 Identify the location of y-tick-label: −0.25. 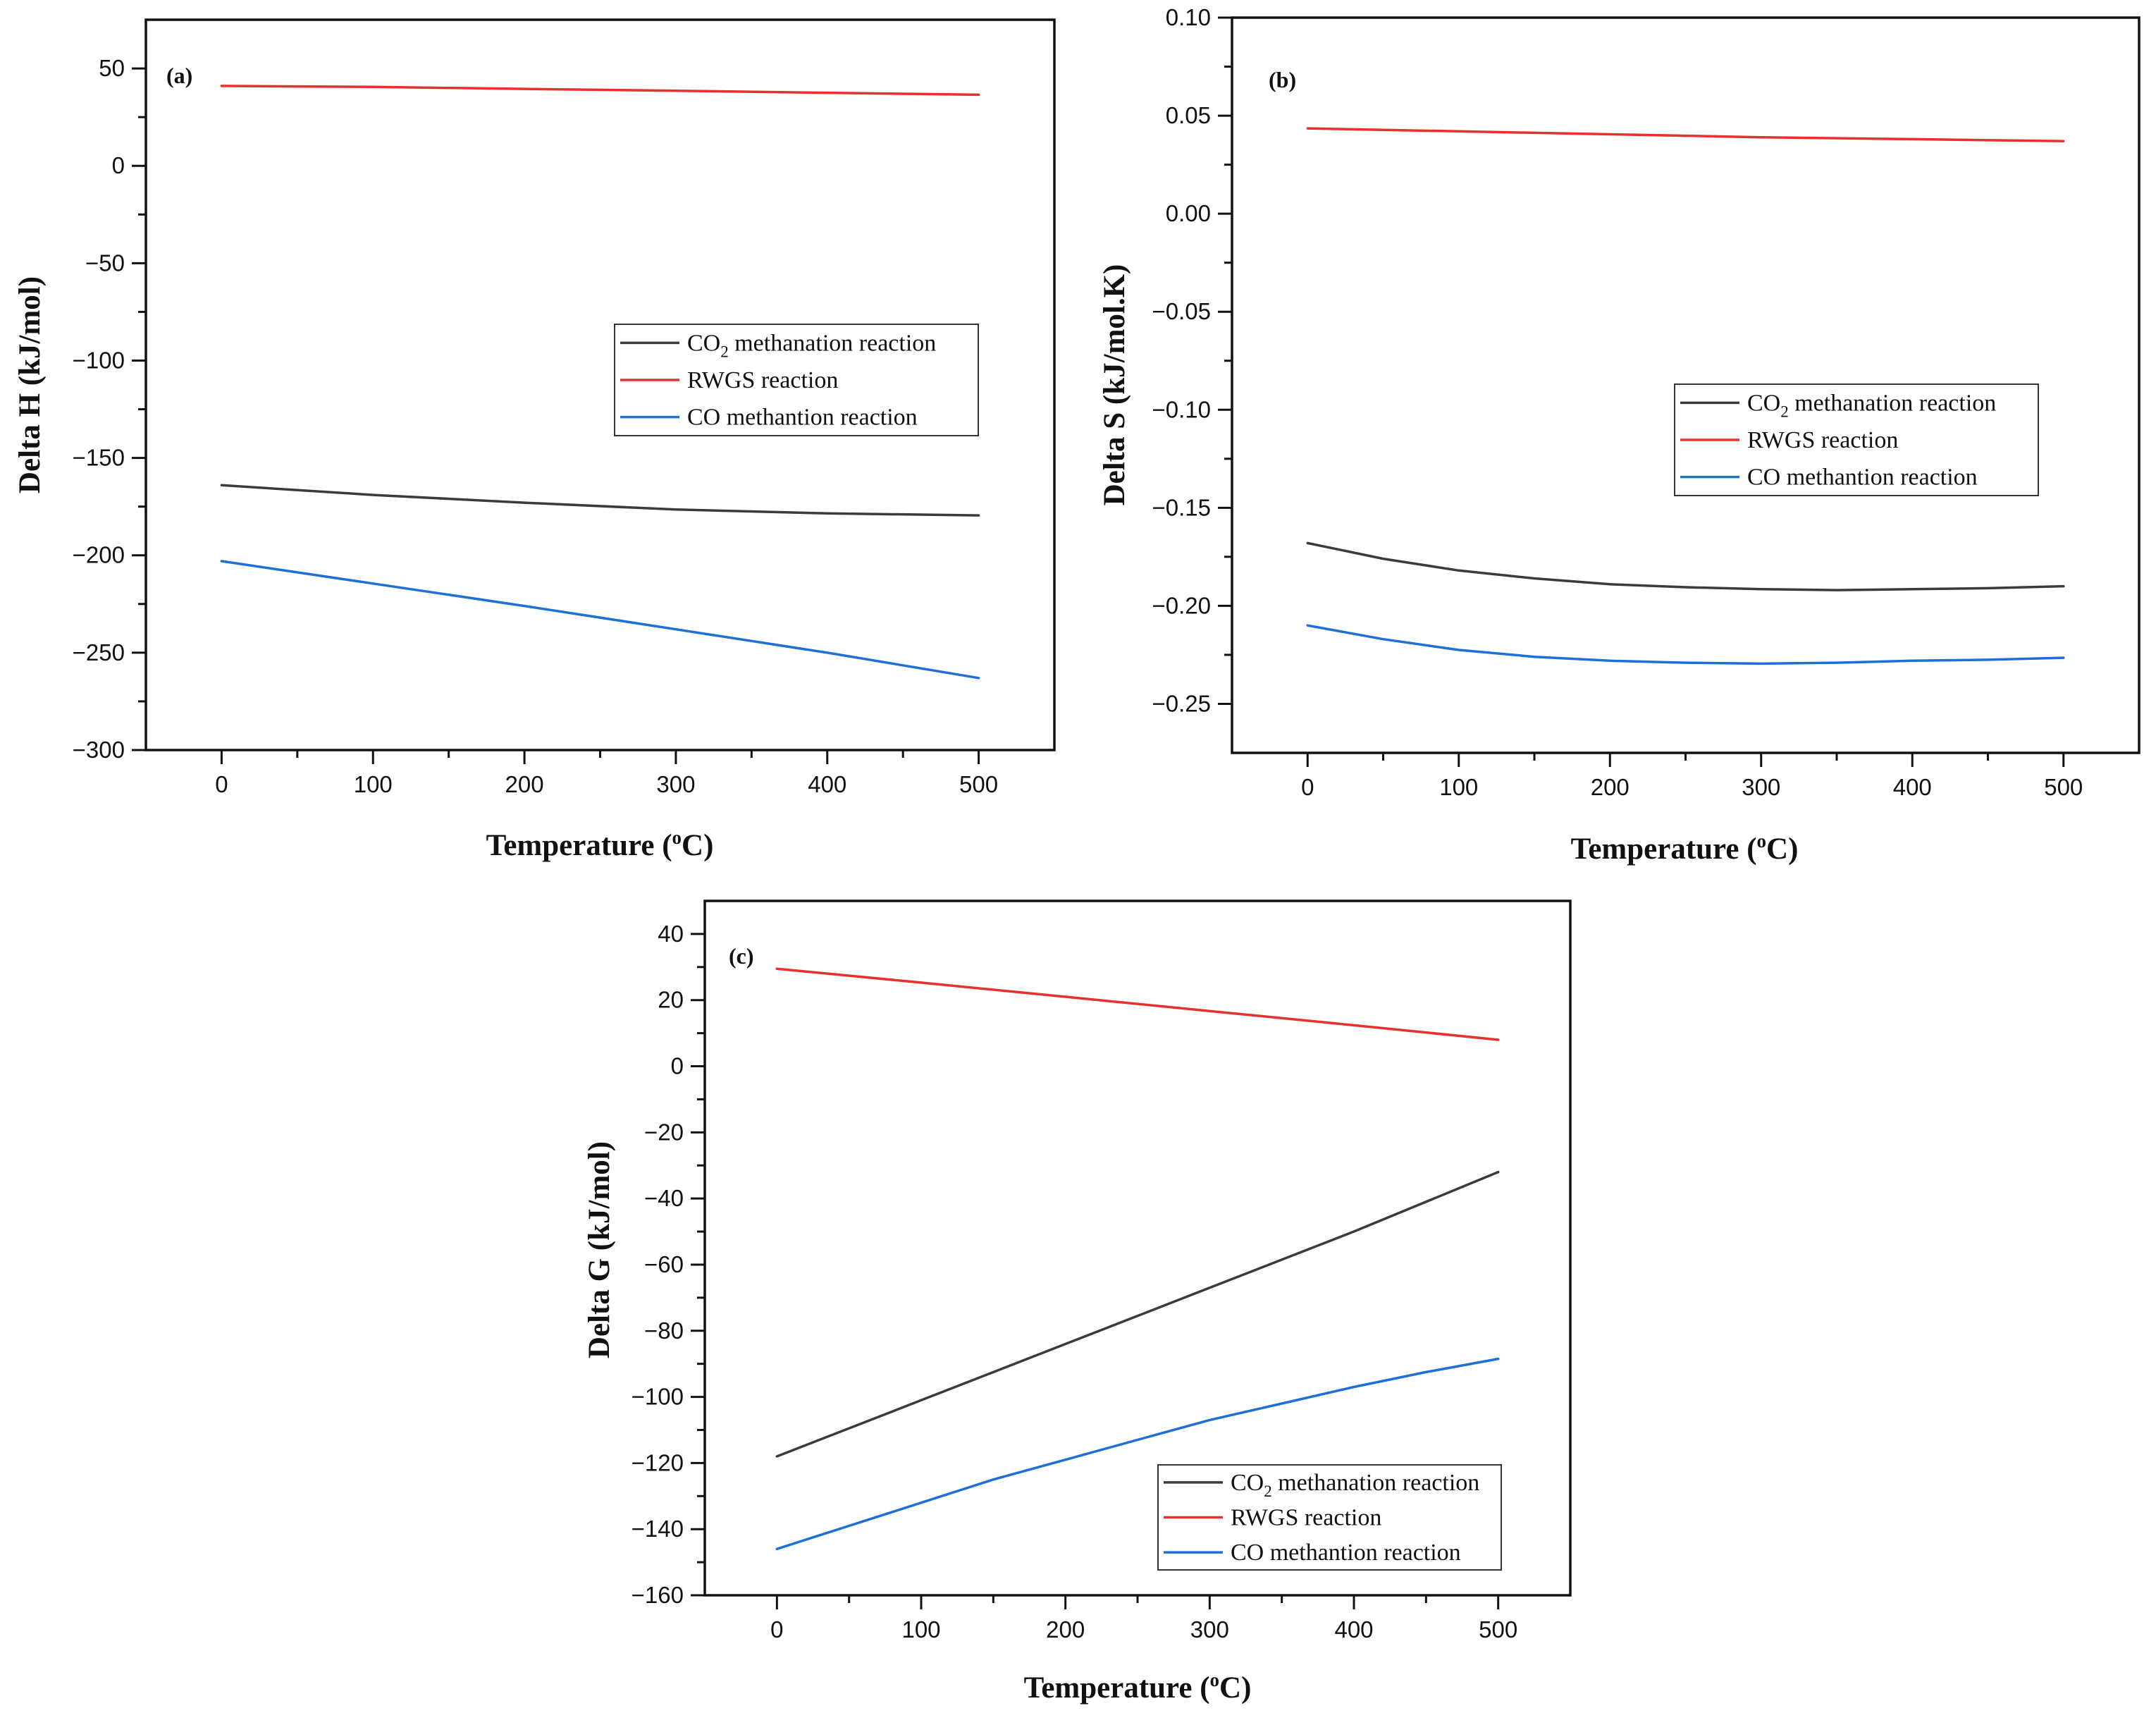
(1182, 703).